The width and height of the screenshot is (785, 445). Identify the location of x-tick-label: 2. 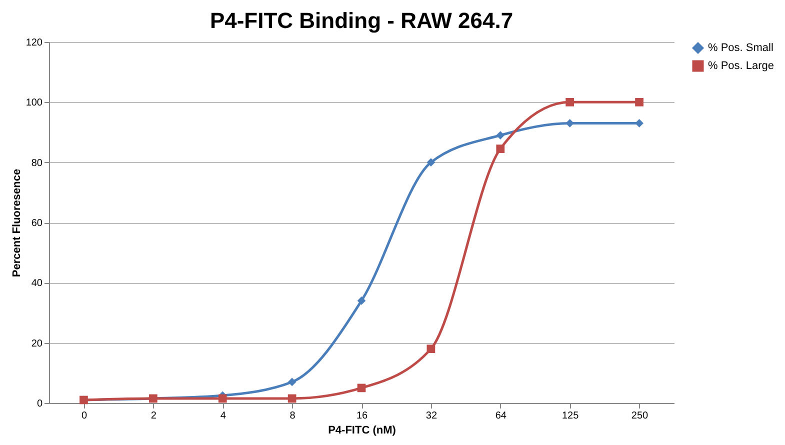
(153, 416).